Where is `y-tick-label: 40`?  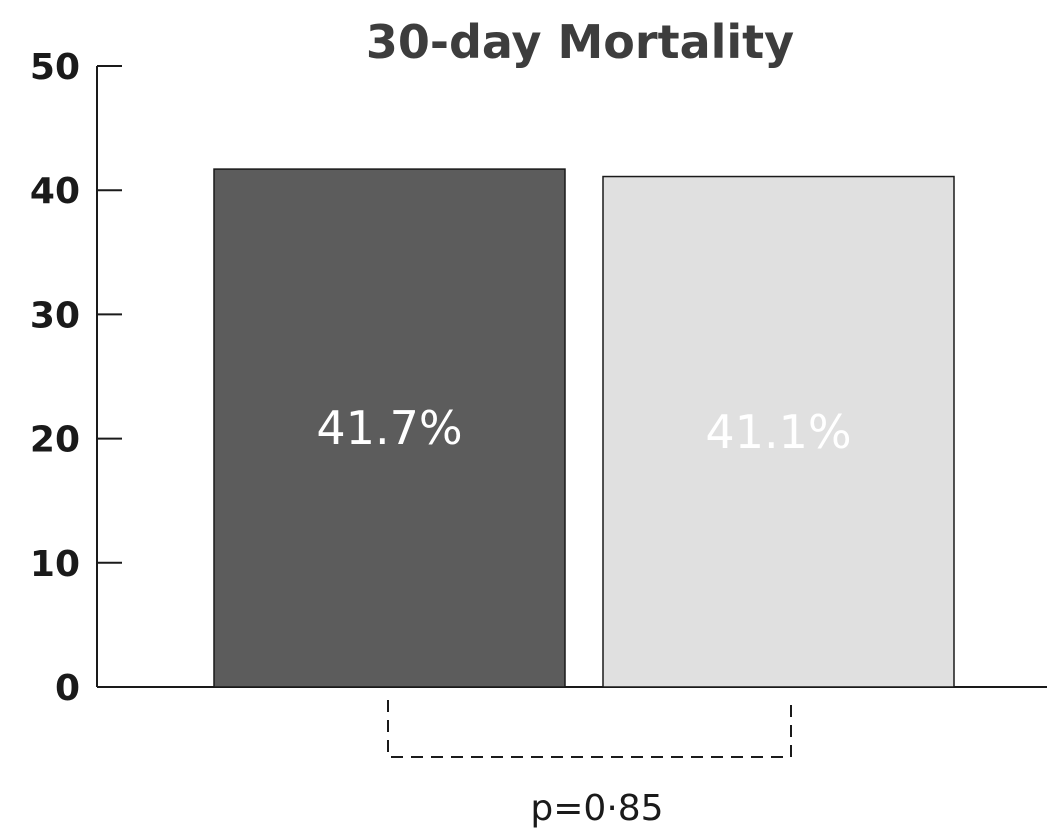 y-tick-label: 40 is located at coordinates (55, 191).